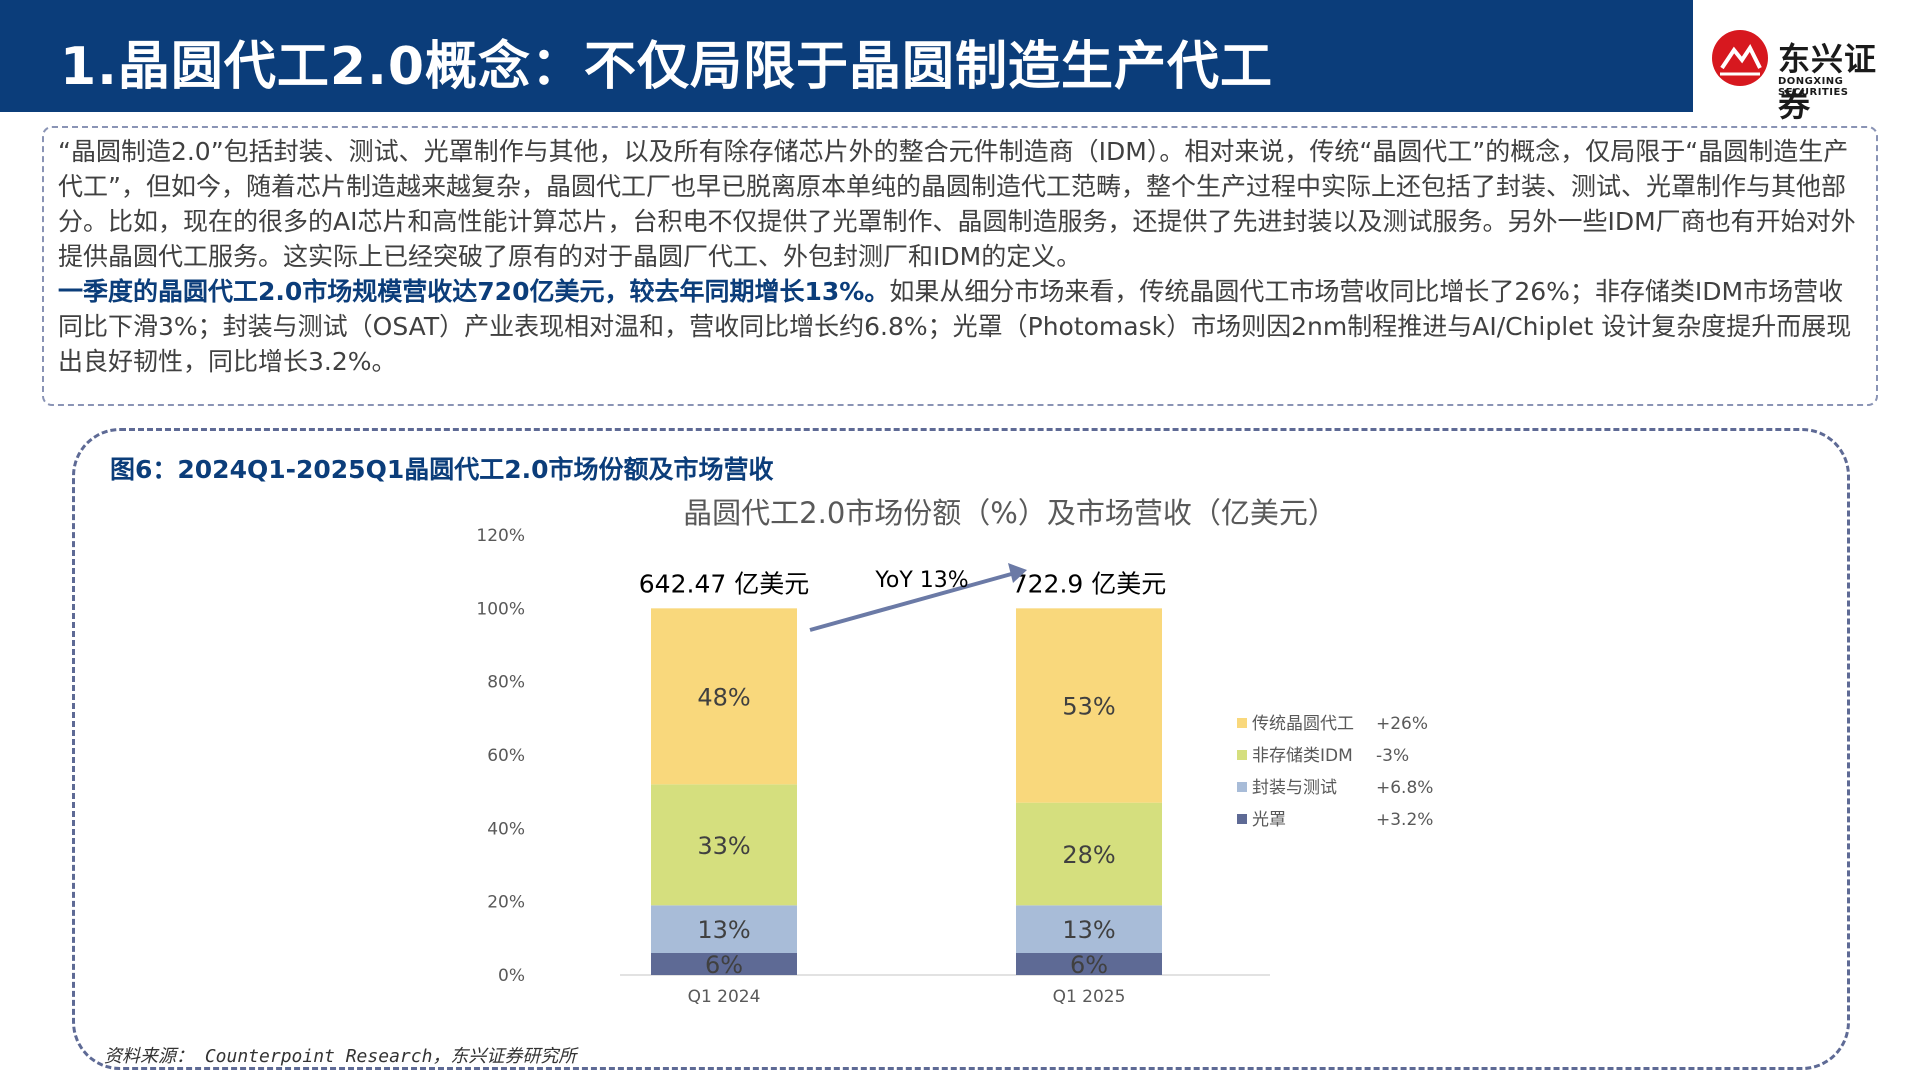 The width and height of the screenshot is (1920, 1080). Describe the element at coordinates (340, 1056) in the screenshot. I see `source-note: 资料来源： Counterpoint Research，东兴证券研究所` at that location.